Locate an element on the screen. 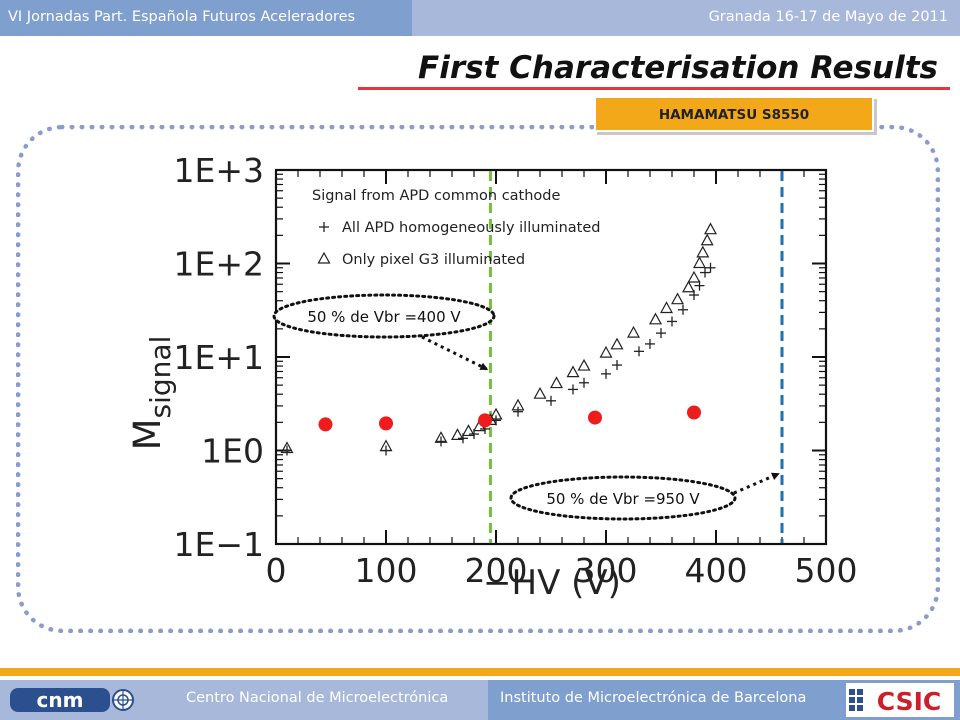 This screenshot has height=720, width=960. annotation-ellipse-950v is located at coordinates (623, 498).